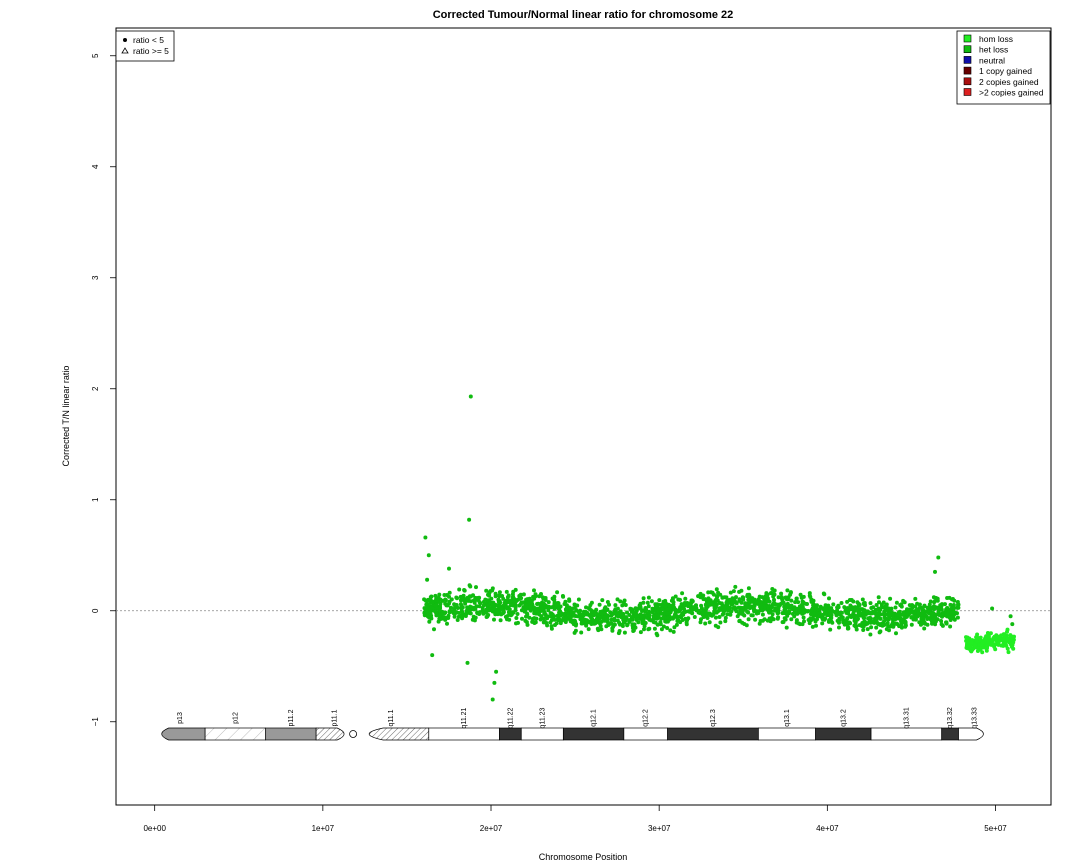  I want to click on x-axis-label: Chromosome Position, so click(583, 857).